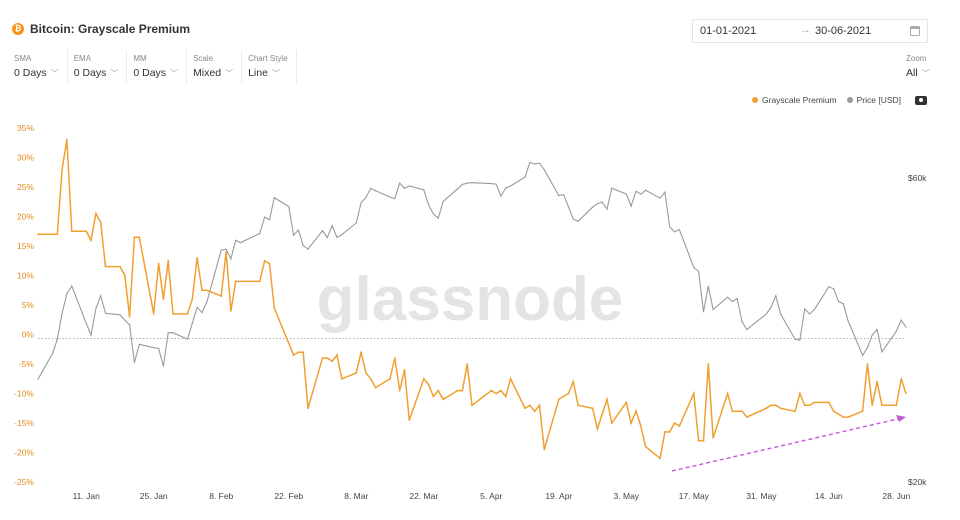  I want to click on ema-select: EMA 0 Days ﹀, so click(98, 67).